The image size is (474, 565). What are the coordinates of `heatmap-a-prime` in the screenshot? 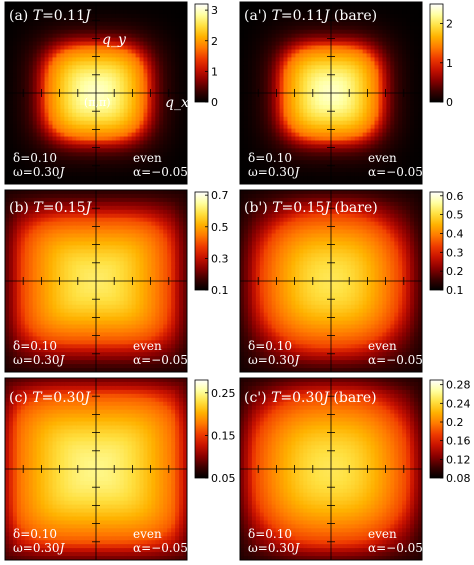 It's located at (331, 93).